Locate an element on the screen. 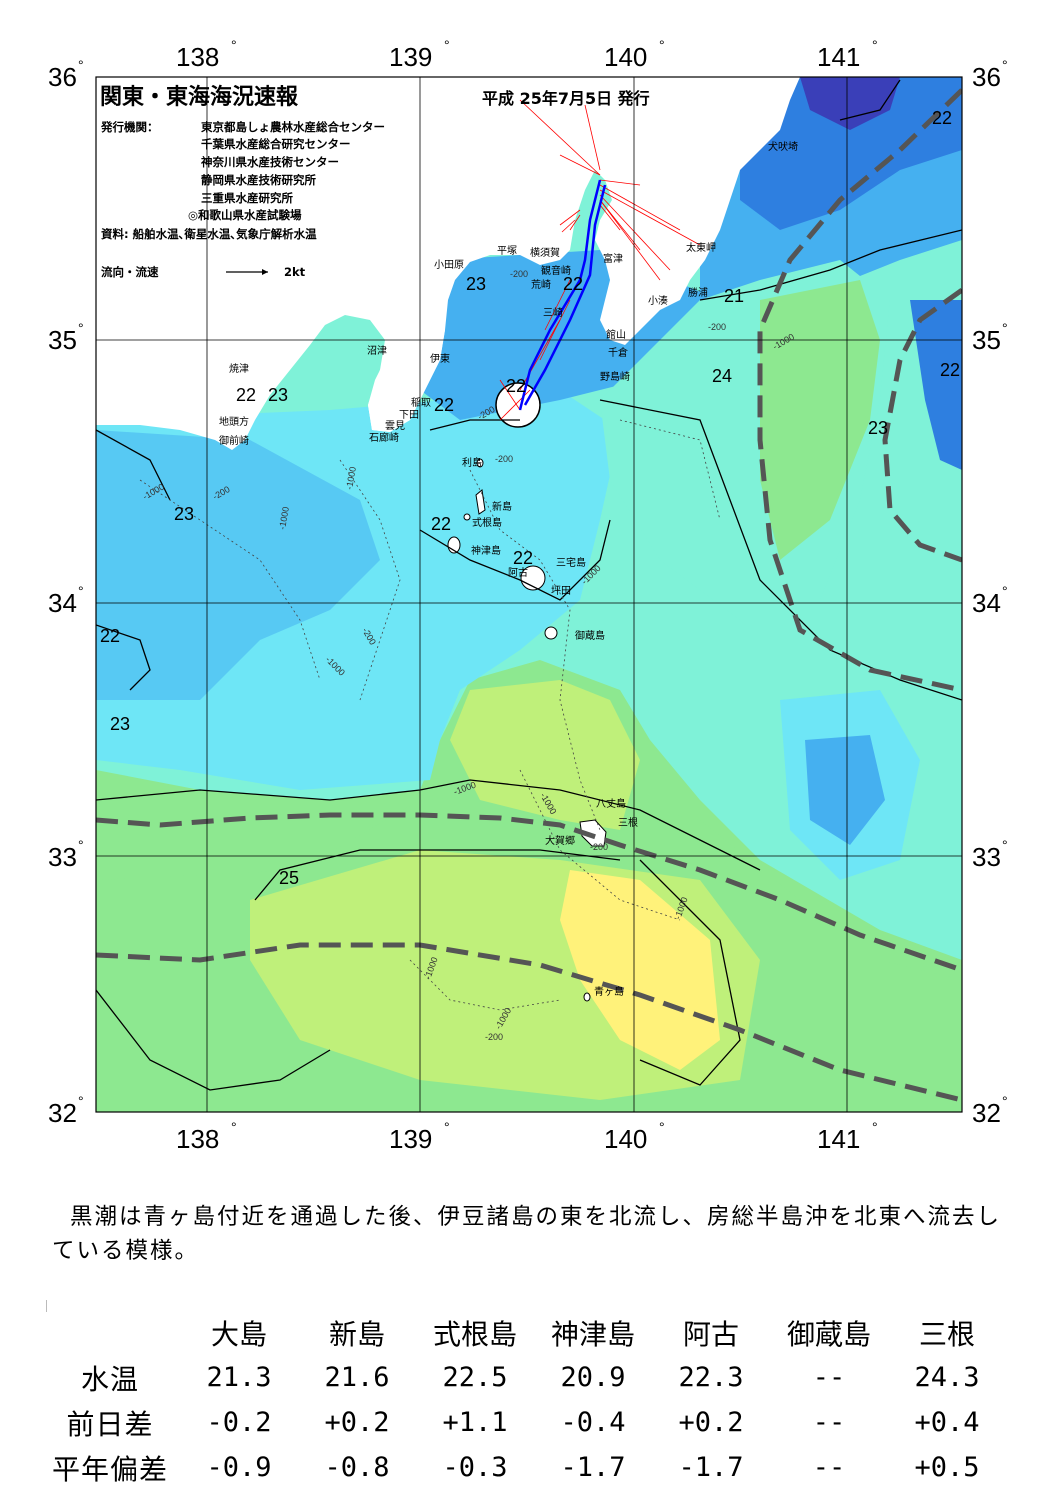  divider-tick is located at coordinates (46, 1306).